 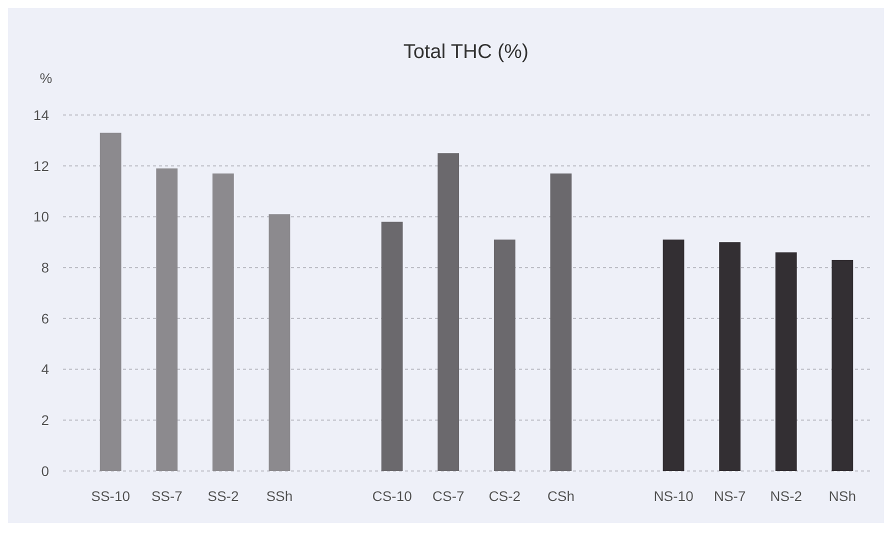 I want to click on x-tick-label: CS-2, so click(x=504, y=496).